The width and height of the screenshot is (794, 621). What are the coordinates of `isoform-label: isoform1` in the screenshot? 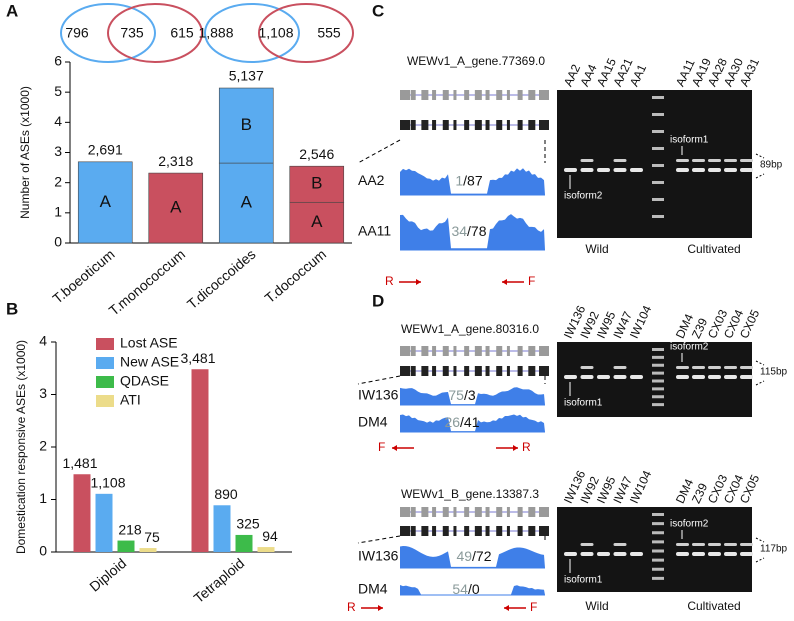 It's located at (583, 403).